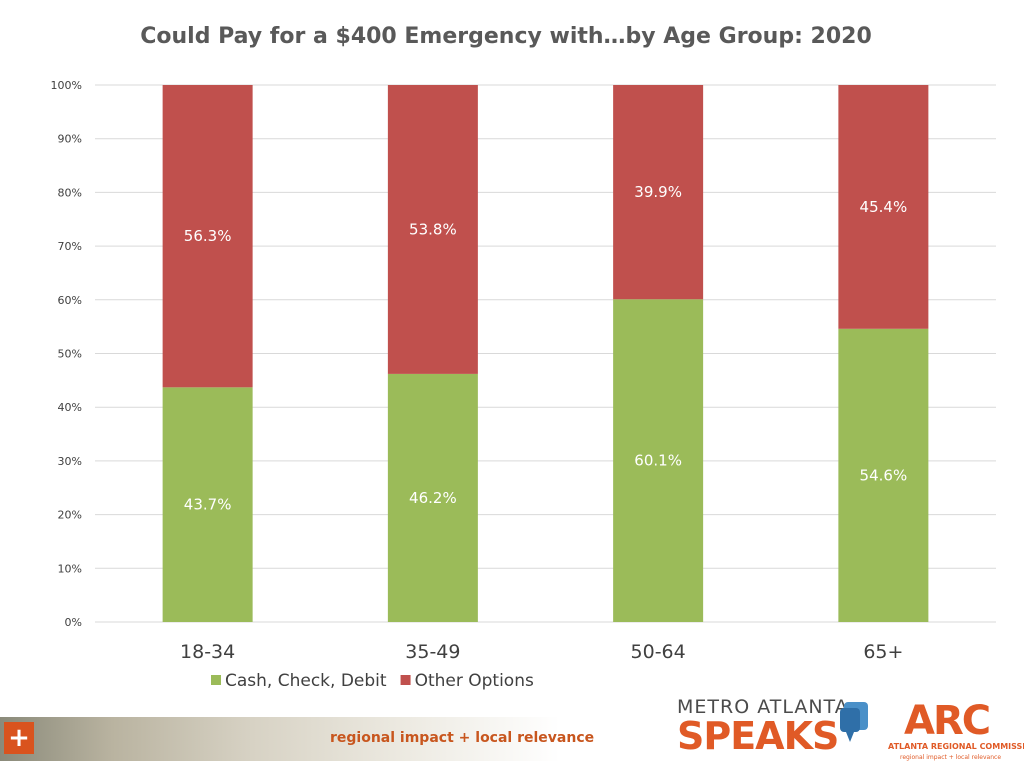 This screenshot has width=1024, height=768. What do you see at coordinates (854, 722) in the screenshot?
I see `speech-bubble-icon` at bounding box center [854, 722].